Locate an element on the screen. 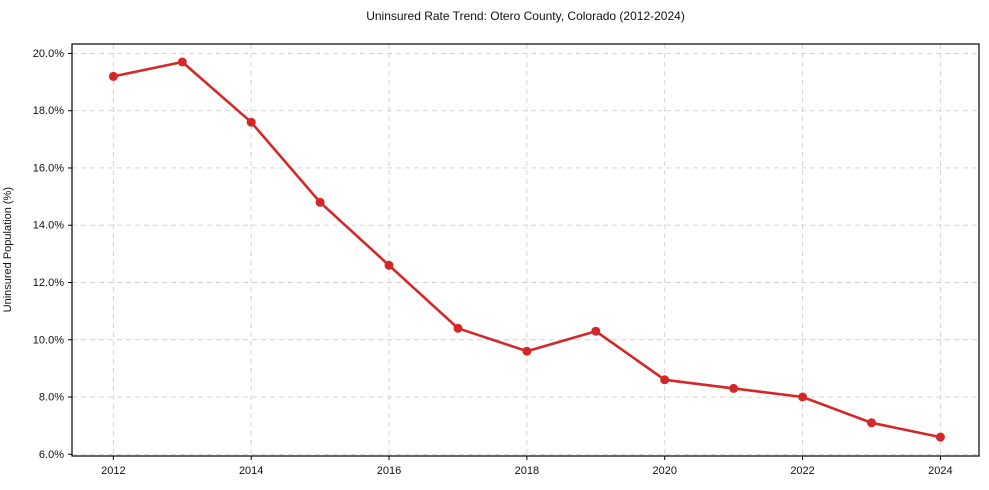 This screenshot has height=490, width=989. y-tick-label: 18.0% is located at coordinates (48, 111).